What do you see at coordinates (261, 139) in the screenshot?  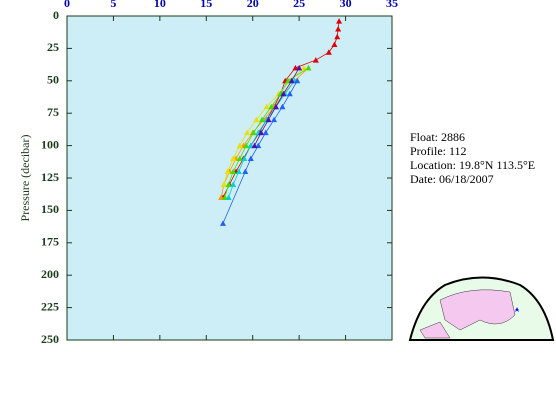 I see `profile-line` at bounding box center [261, 139].